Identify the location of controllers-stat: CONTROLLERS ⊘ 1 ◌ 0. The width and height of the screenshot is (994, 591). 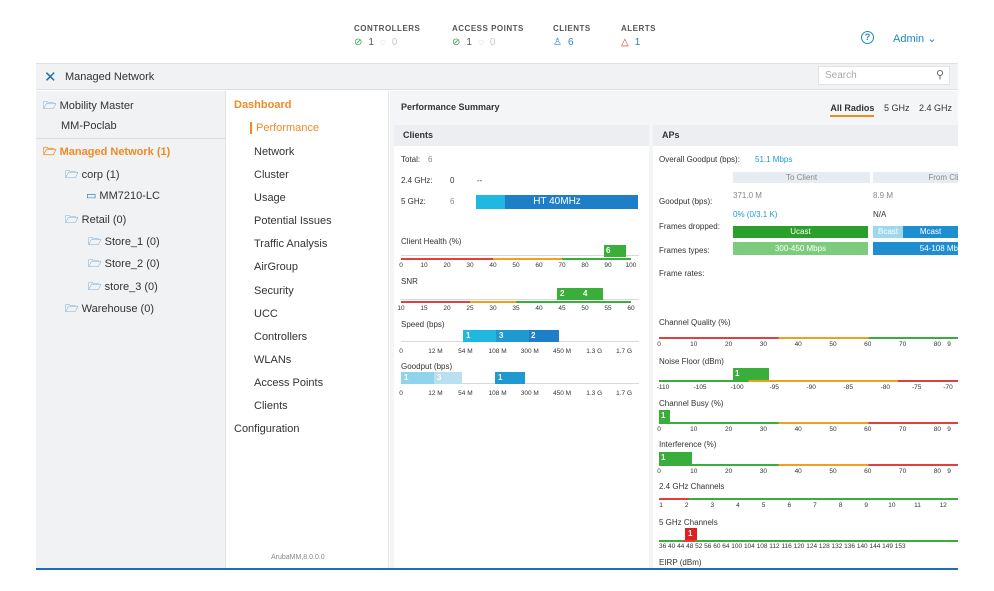
(387, 36).